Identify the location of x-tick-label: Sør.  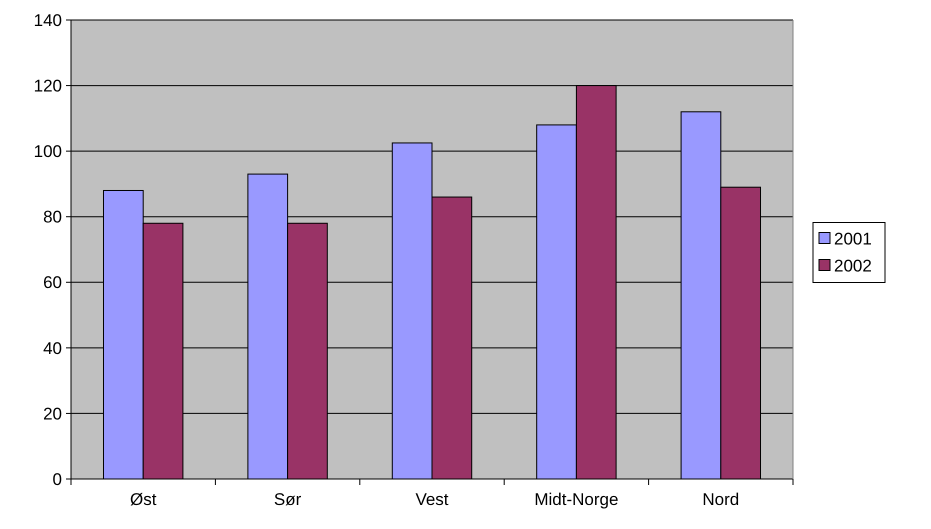
(288, 499).